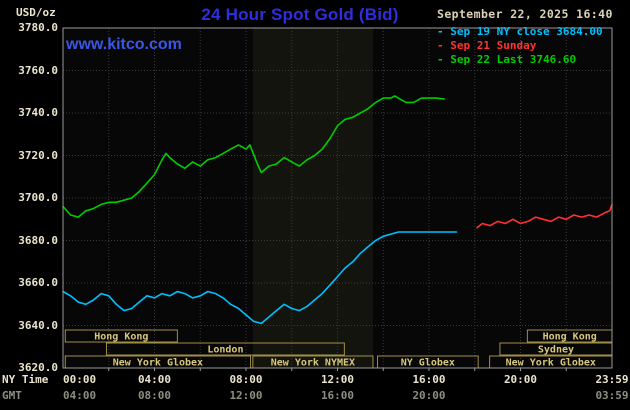 This screenshot has height=410, width=630. Describe the element at coordinates (428, 363) in the screenshot. I see `session-label: NY Globex` at that location.